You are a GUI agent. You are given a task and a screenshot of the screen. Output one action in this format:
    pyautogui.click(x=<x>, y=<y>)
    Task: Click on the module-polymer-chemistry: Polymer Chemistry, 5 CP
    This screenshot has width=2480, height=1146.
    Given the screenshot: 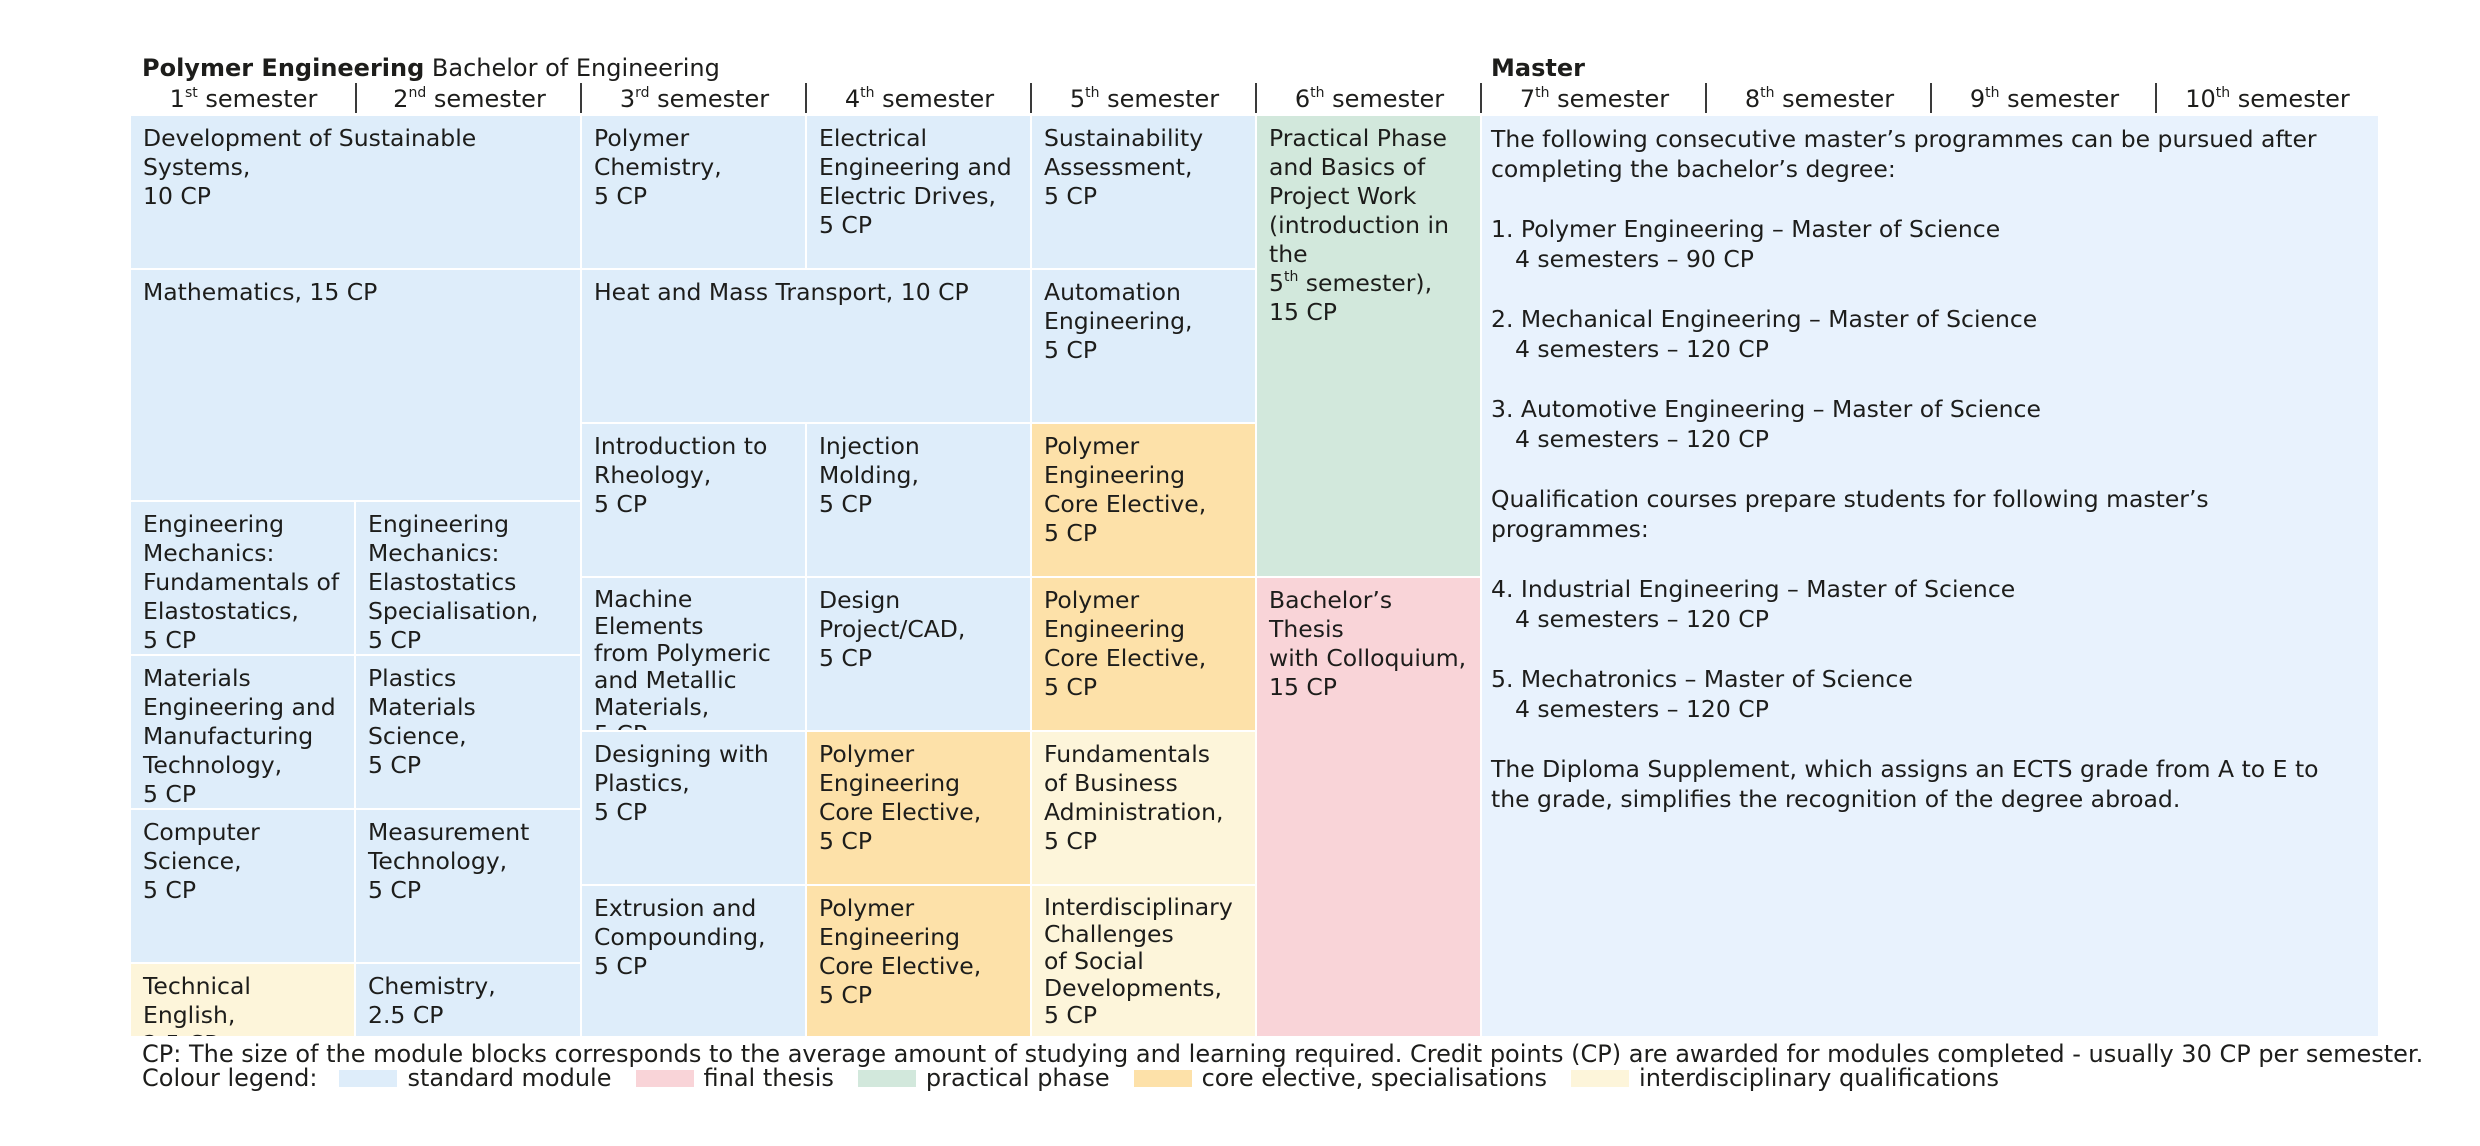 What is the action you would take?
    pyautogui.click(x=693, y=192)
    